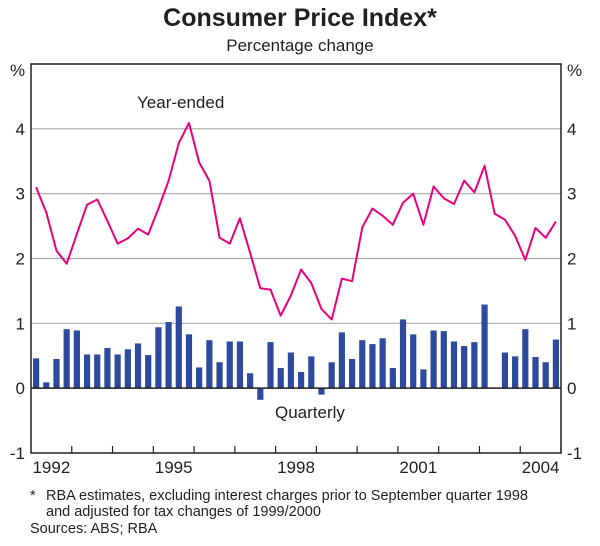  I want to click on chart-title: Consumer Price Index*, so click(300, 18).